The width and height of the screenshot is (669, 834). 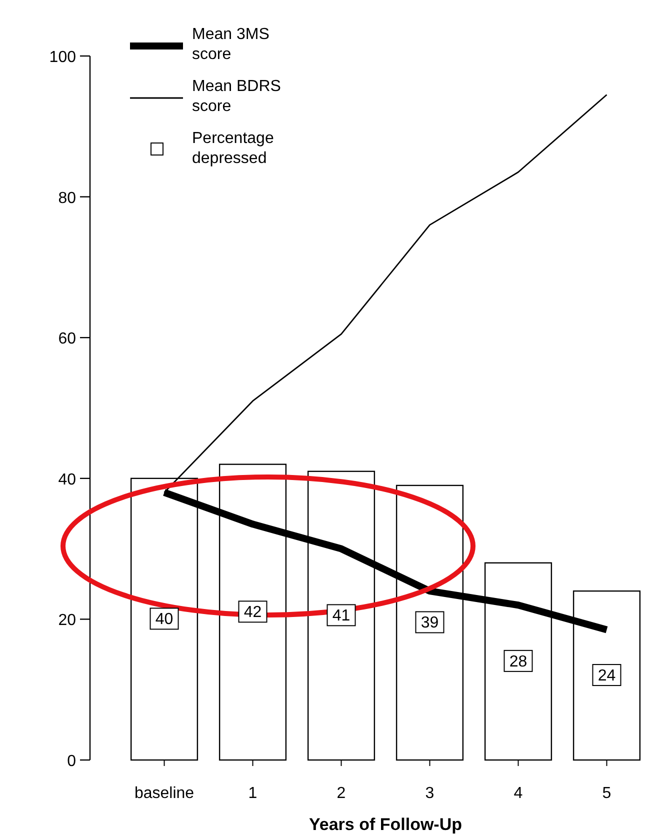 What do you see at coordinates (67, 339) in the screenshot?
I see `y-tick-label: 60` at bounding box center [67, 339].